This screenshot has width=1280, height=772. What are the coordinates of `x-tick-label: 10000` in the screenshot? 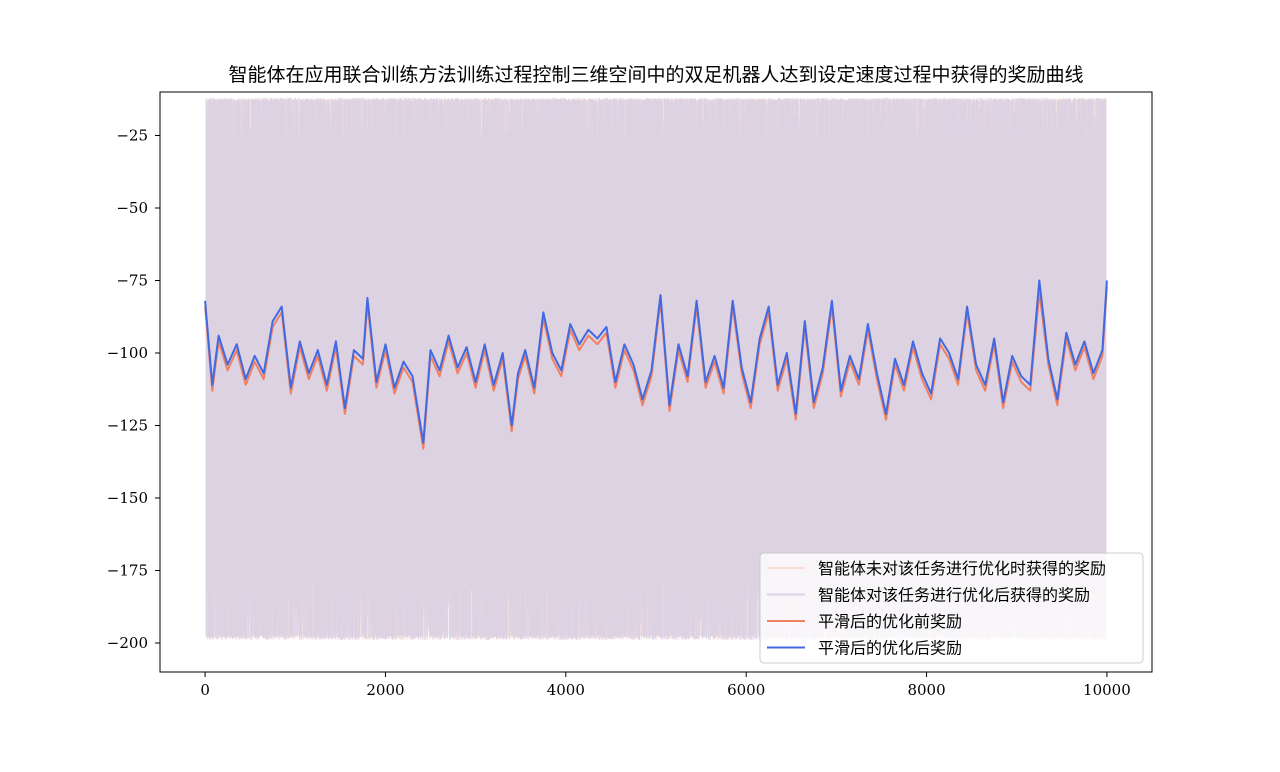 It's located at (1107, 690).